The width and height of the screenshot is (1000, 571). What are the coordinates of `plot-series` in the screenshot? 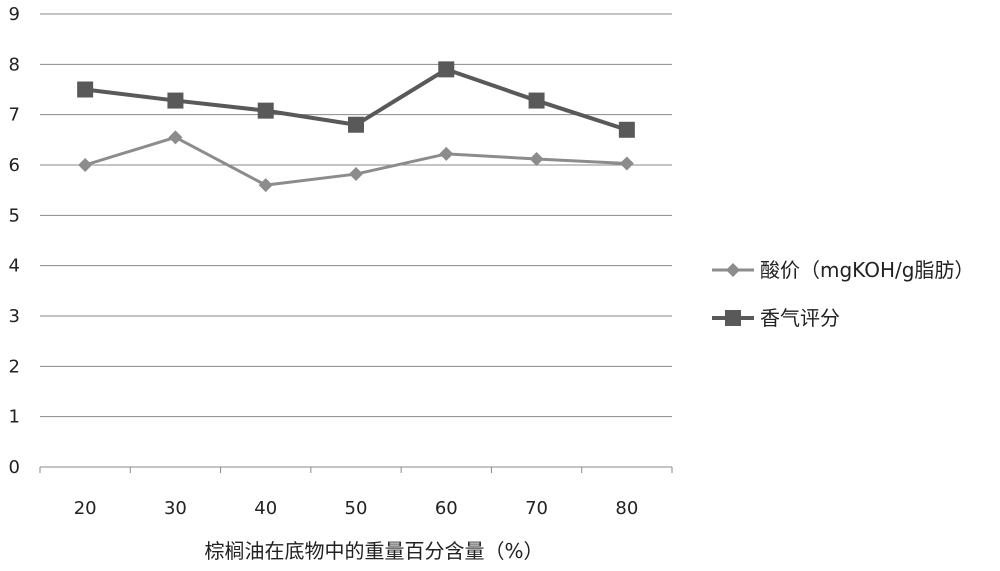 It's located at (356, 127).